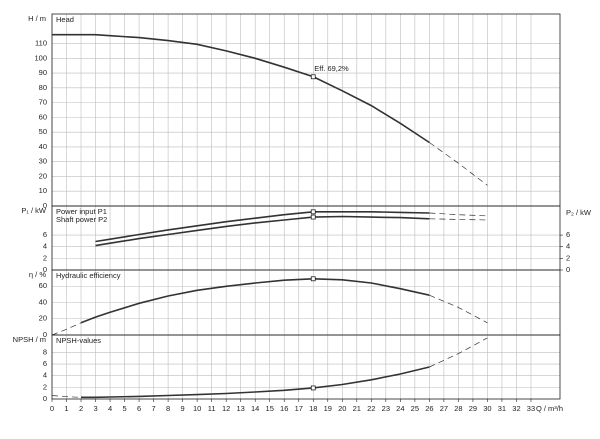  I want to click on series-label: Hydraulic efficiency, so click(88, 275).